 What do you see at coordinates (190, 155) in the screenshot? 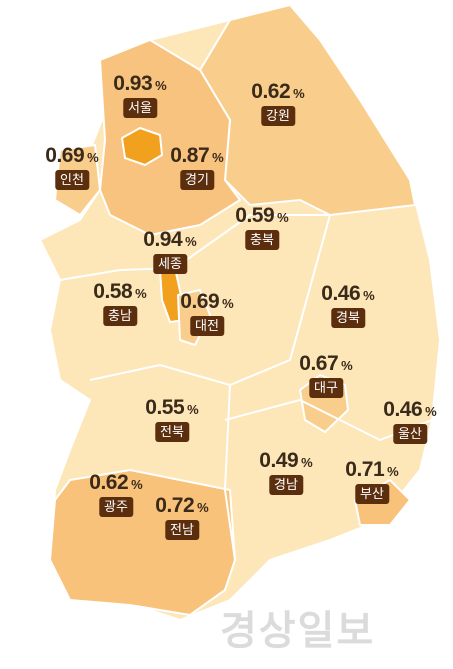
I see `region-value: 0.87` at bounding box center [190, 155].